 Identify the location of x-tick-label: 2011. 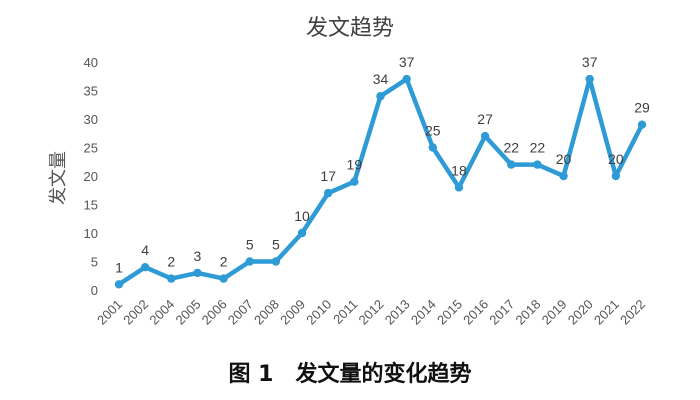
(345, 312).